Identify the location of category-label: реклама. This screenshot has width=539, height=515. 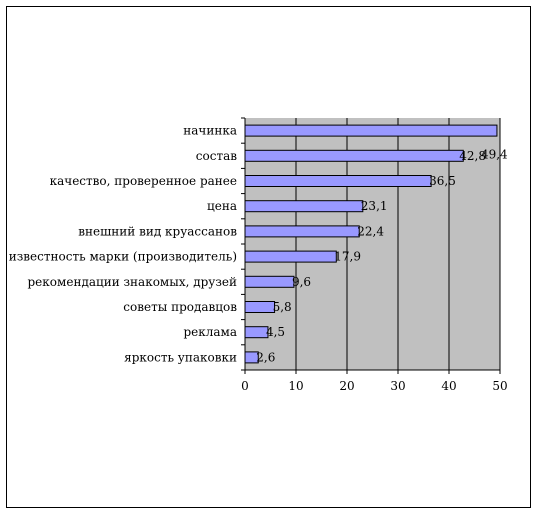
(210, 332).